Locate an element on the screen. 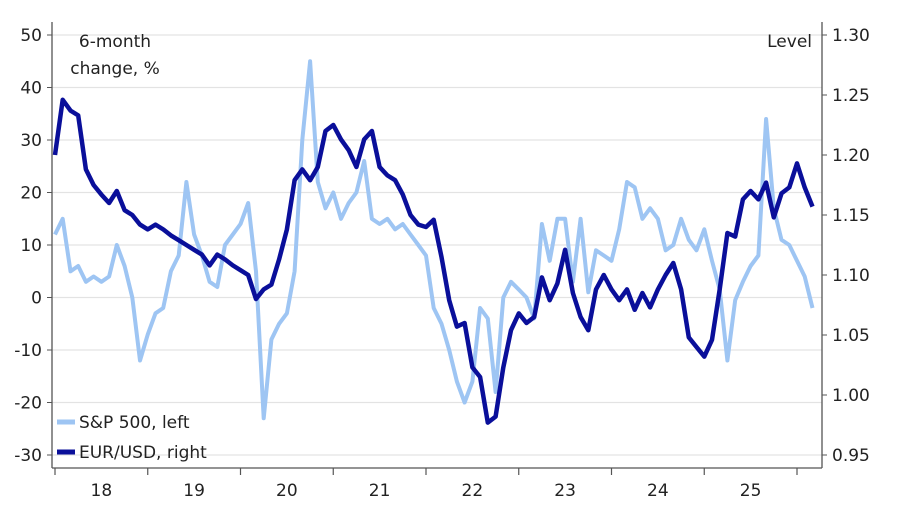  x-tick-label: 25 is located at coordinates (751, 491).